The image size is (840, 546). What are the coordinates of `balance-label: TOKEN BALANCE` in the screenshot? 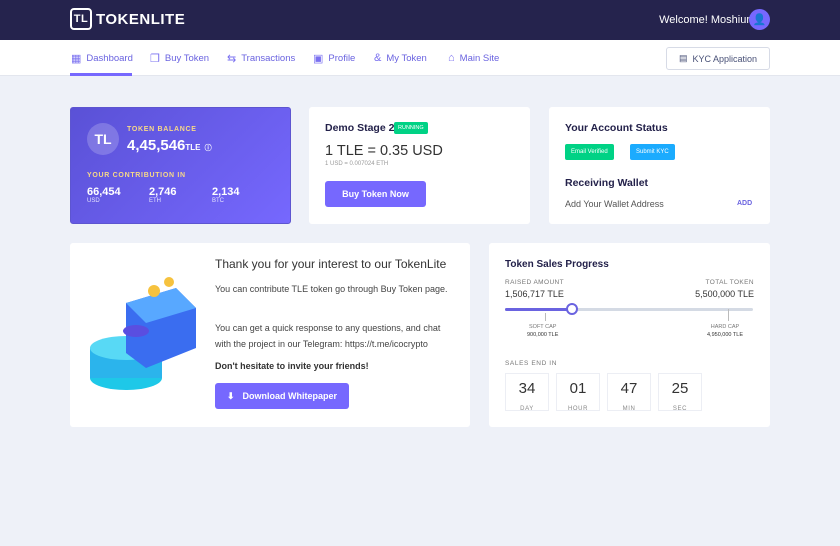 It's located at (162, 129).